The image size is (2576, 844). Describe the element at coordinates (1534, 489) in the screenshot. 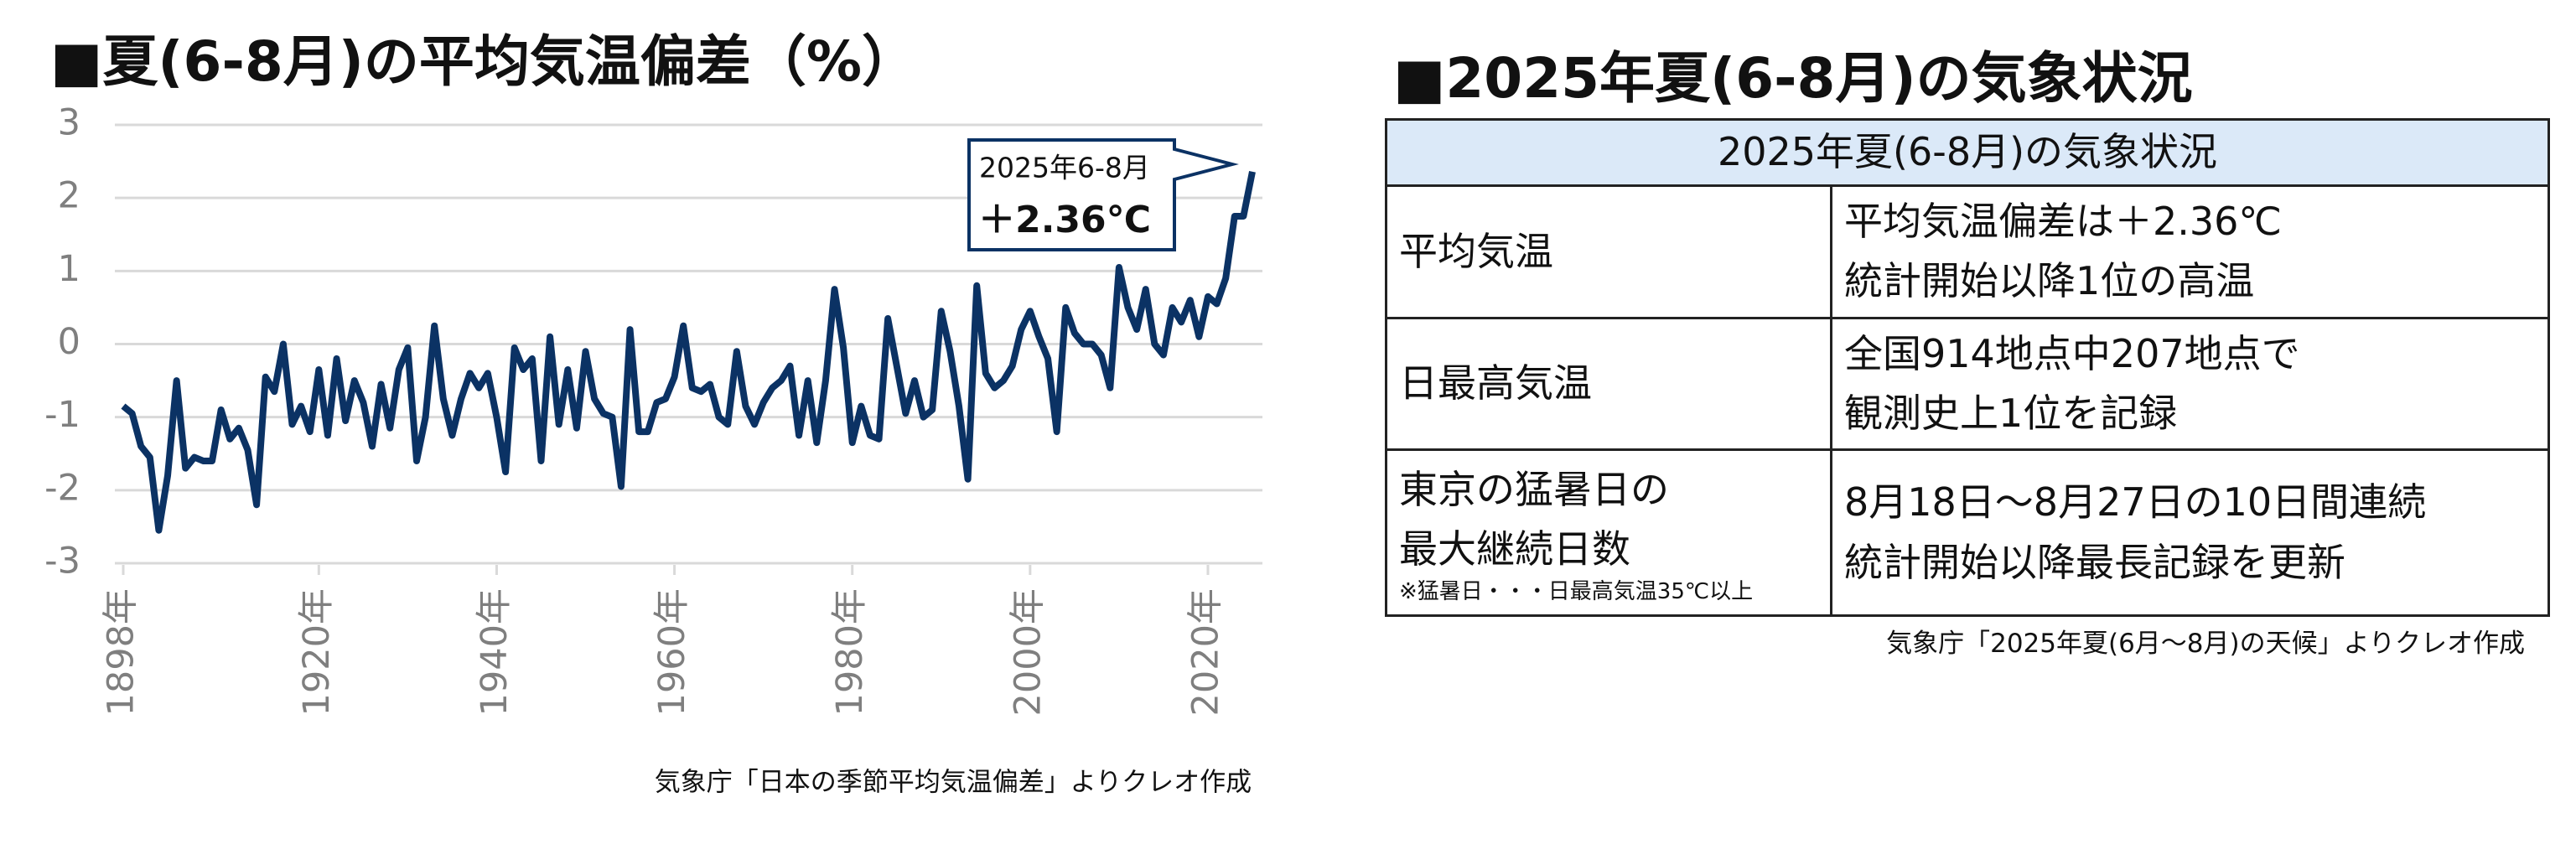

I see `row-label-line: 東京の猛暑日の` at that location.